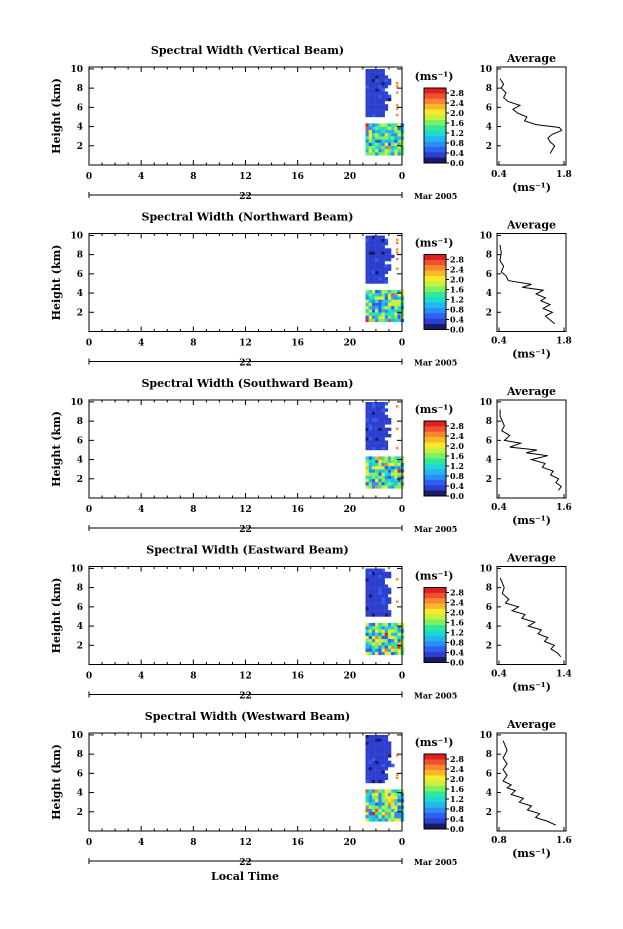 This screenshot has width=623, height=929. Describe the element at coordinates (80, 461) in the screenshot. I see `y-tick-label: 4` at that location.